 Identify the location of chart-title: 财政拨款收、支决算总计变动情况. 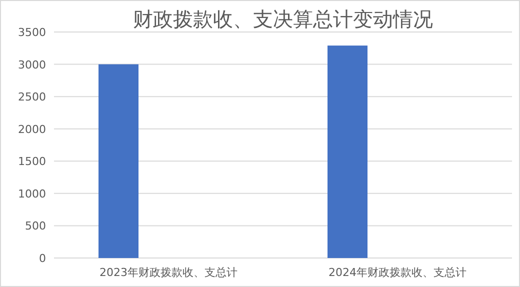
(283, 19).